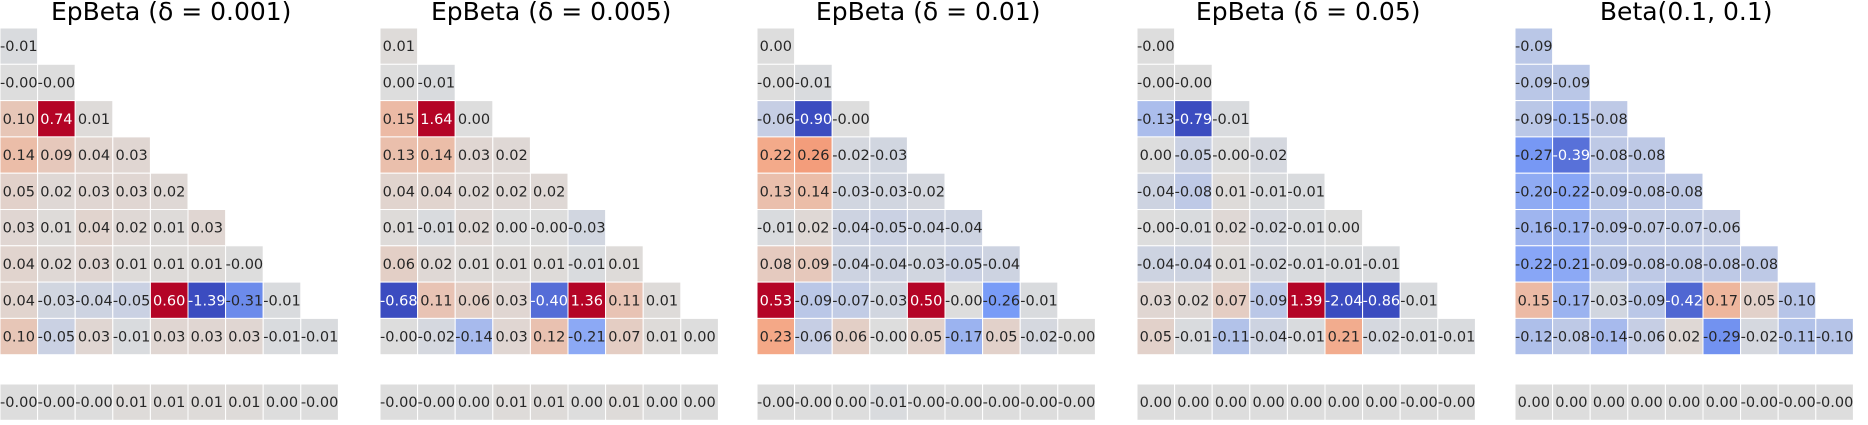 This screenshot has height=425, width=1868. I want to click on heatmap-cell-label: -0.26, so click(1002, 301).